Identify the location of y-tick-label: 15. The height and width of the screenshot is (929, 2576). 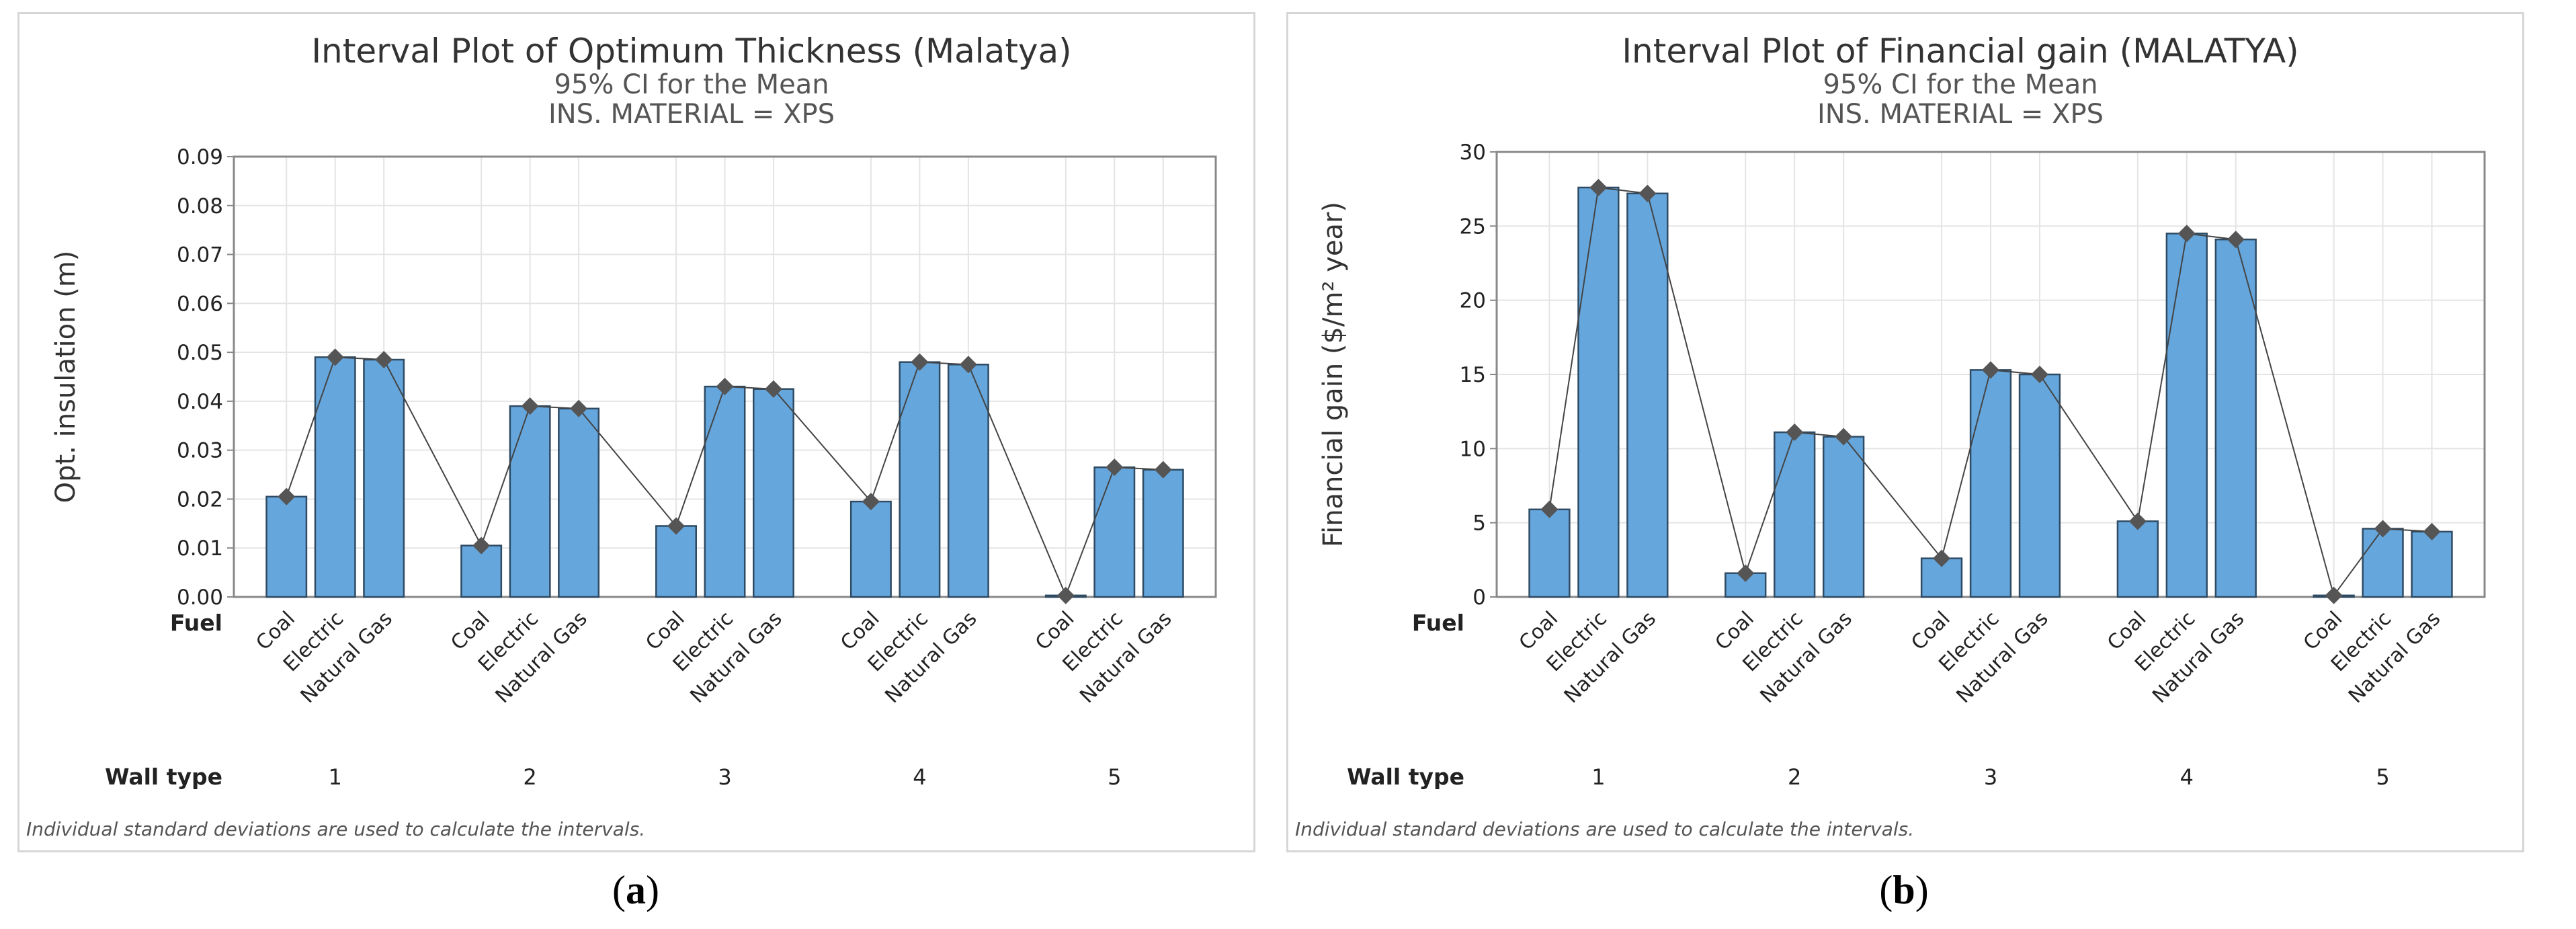
(1473, 375).